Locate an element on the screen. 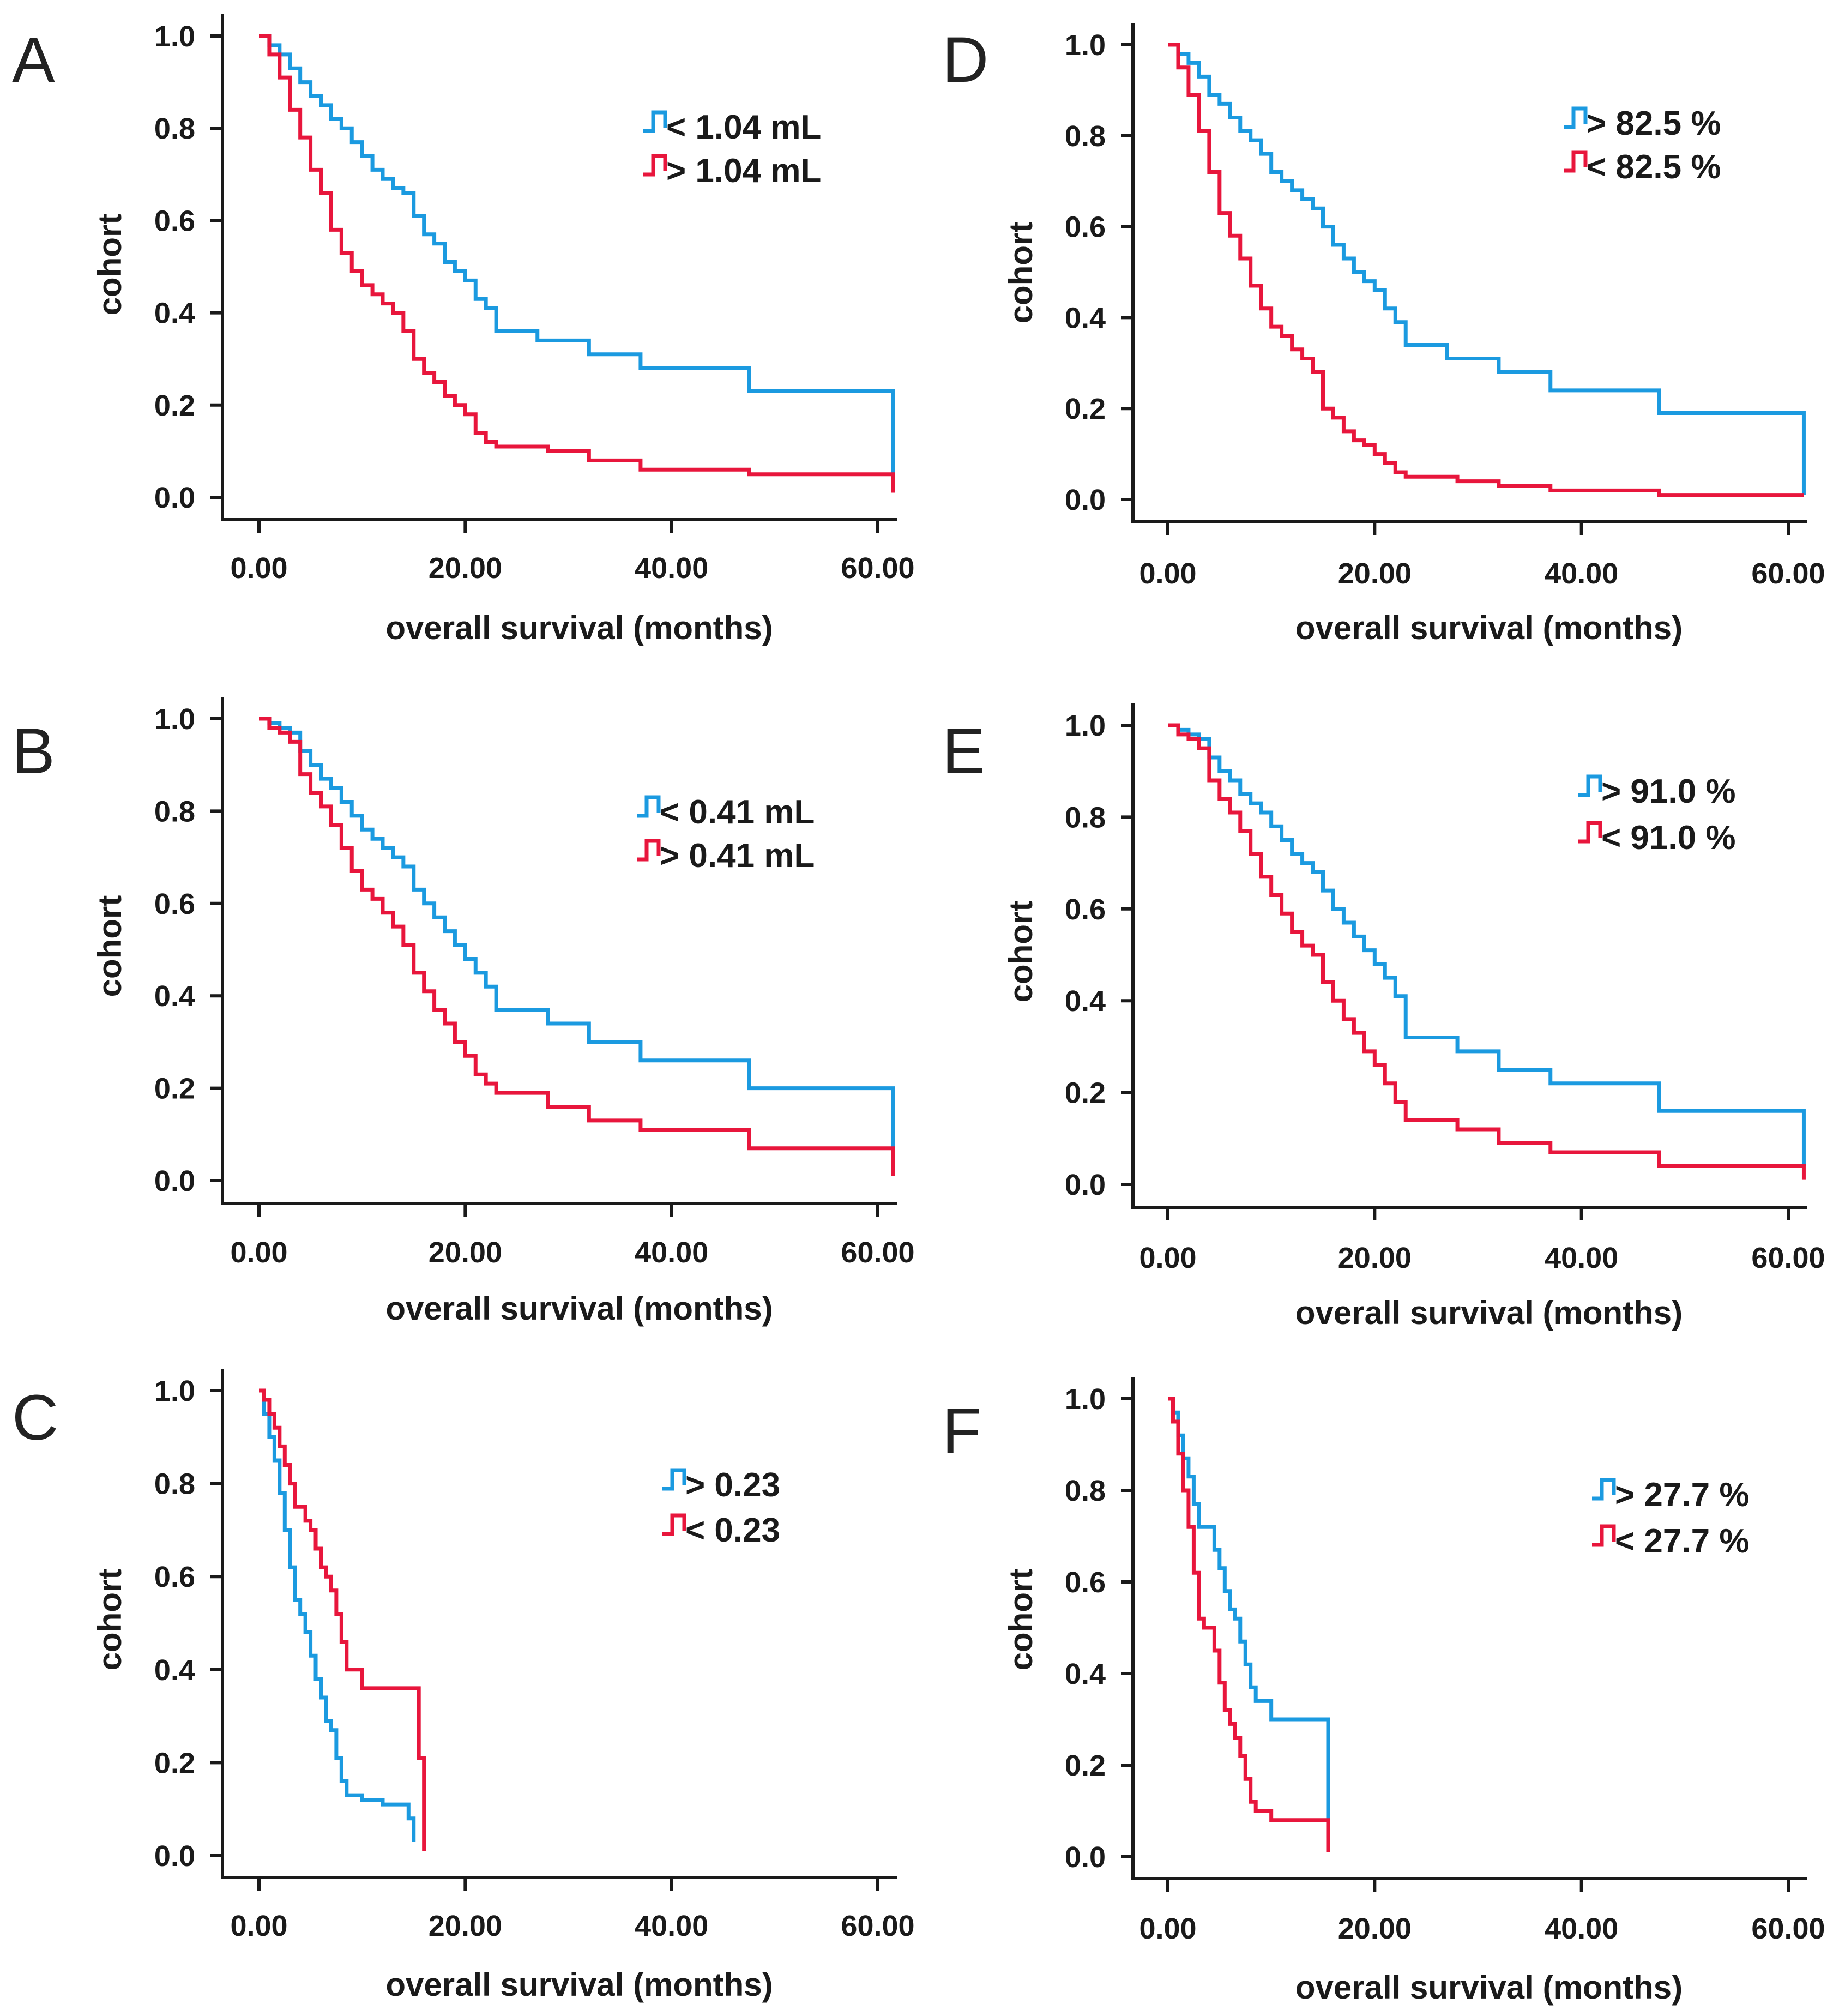 This screenshot has height=2016, width=1845. legend-label: > 82.5 % is located at coordinates (1654, 124).